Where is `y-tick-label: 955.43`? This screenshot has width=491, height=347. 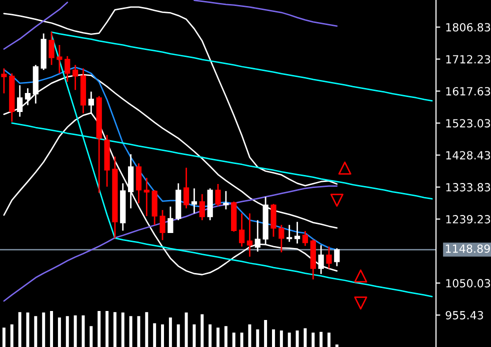 y-tick-label: 955.43 is located at coordinates (465, 315).